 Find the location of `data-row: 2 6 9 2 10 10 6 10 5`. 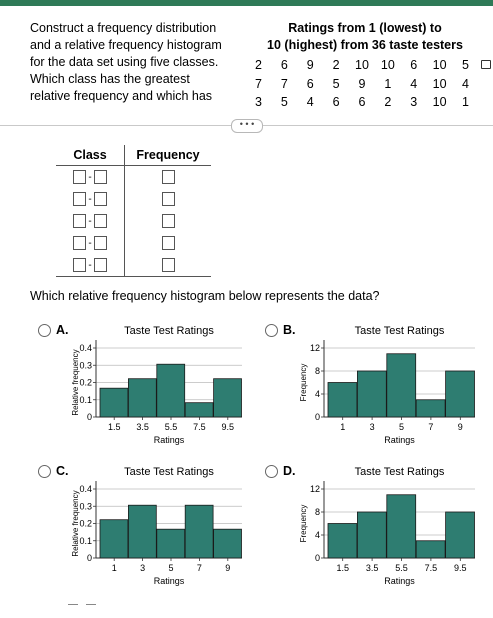

data-row: 2 6 9 2 10 10 6 10 5 is located at coordinates (362, 65).